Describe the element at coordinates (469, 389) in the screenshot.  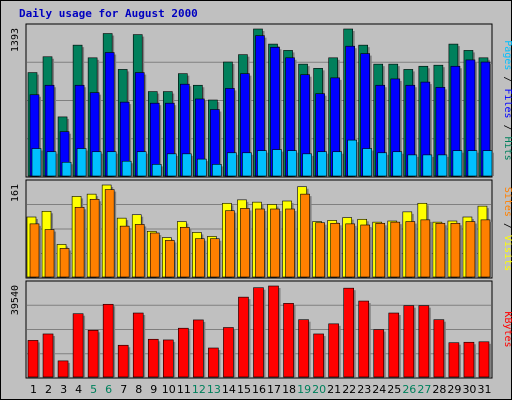
I see `x-tick-label-day-30: 30` at that location.